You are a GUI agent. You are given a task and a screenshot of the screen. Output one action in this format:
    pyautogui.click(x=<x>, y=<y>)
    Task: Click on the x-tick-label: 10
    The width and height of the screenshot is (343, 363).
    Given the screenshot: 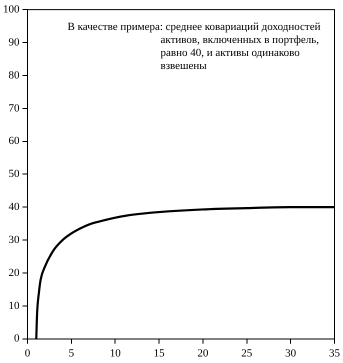 What is the action you would take?
    pyautogui.click(x=116, y=353)
    